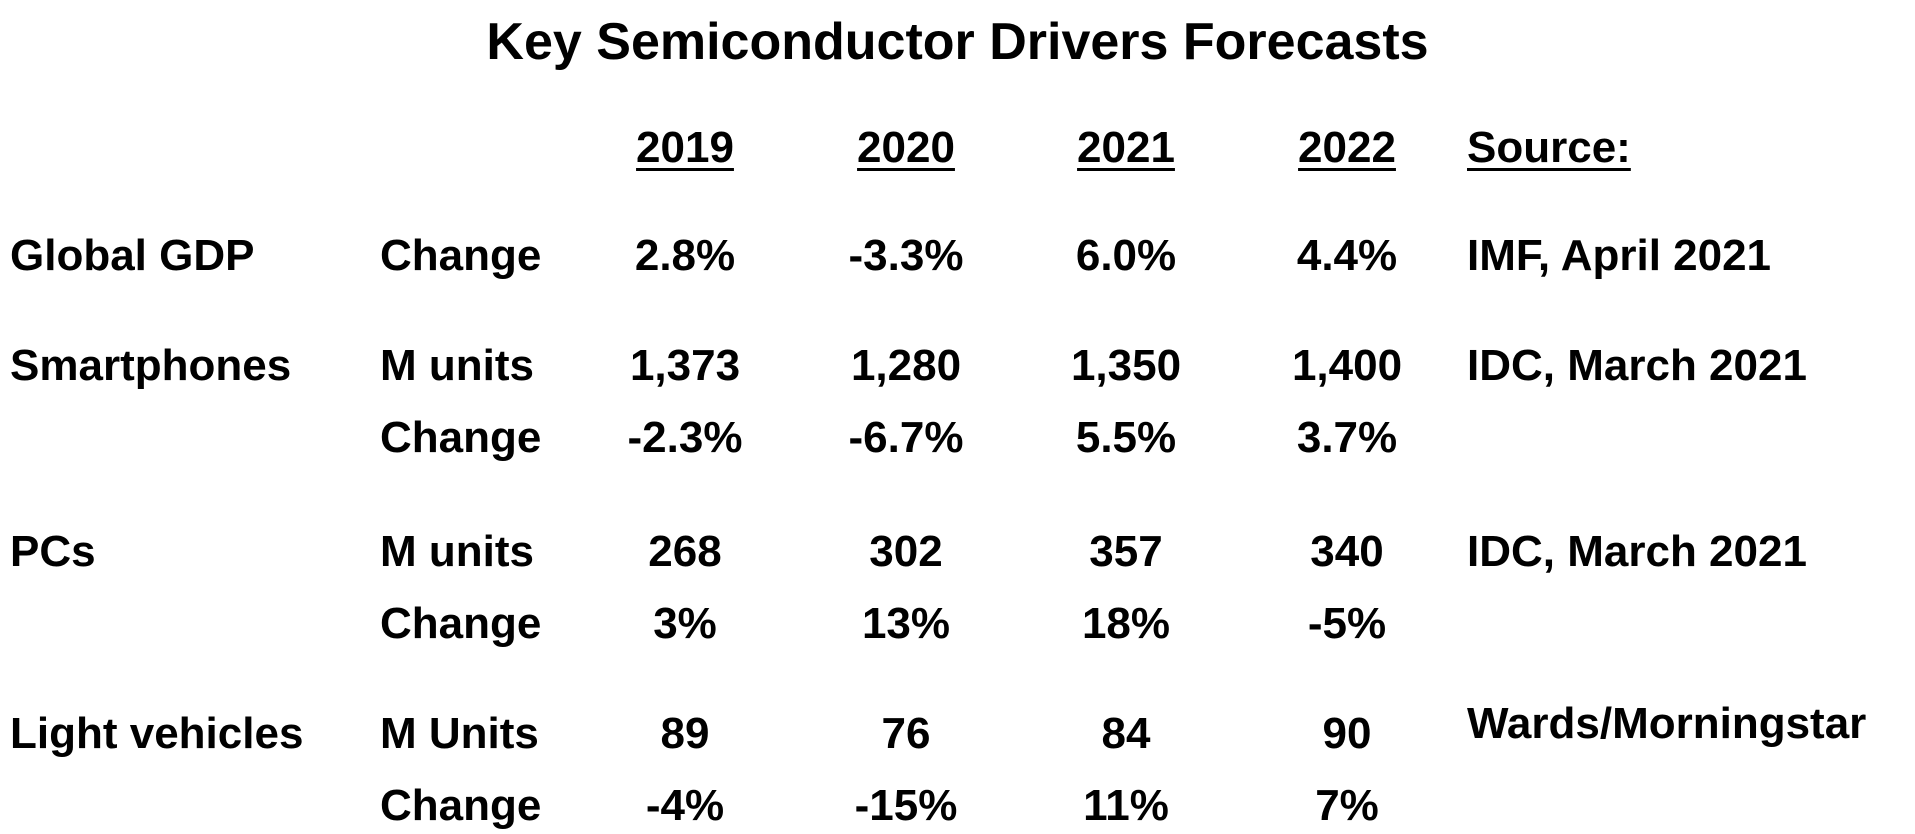 The width and height of the screenshot is (1915, 834). Describe the element at coordinates (1126, 437) in the screenshot. I see `value-2021: 5.5%` at that location.